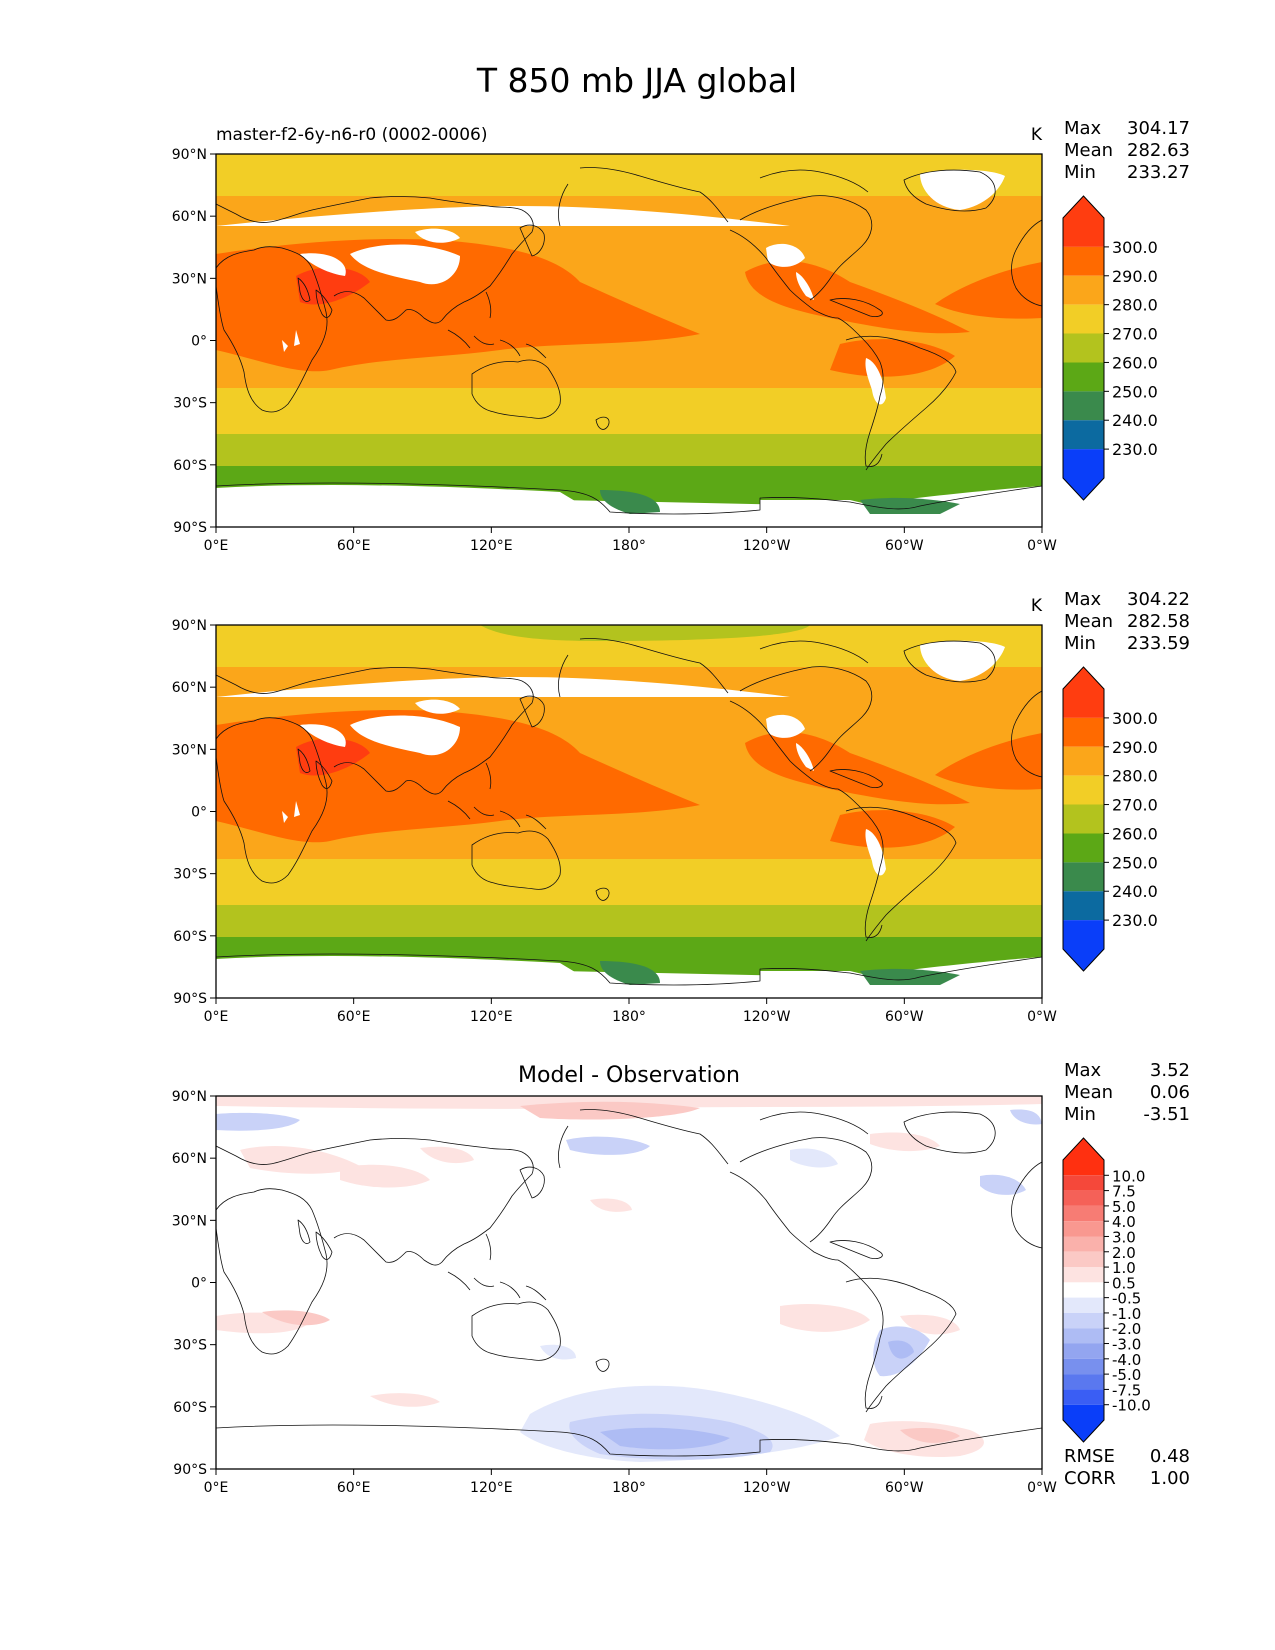 This screenshot has height=1650, width=1275. What do you see at coordinates (1126, 1360) in the screenshot?
I see `colorbar-label: -4.0` at bounding box center [1126, 1360].